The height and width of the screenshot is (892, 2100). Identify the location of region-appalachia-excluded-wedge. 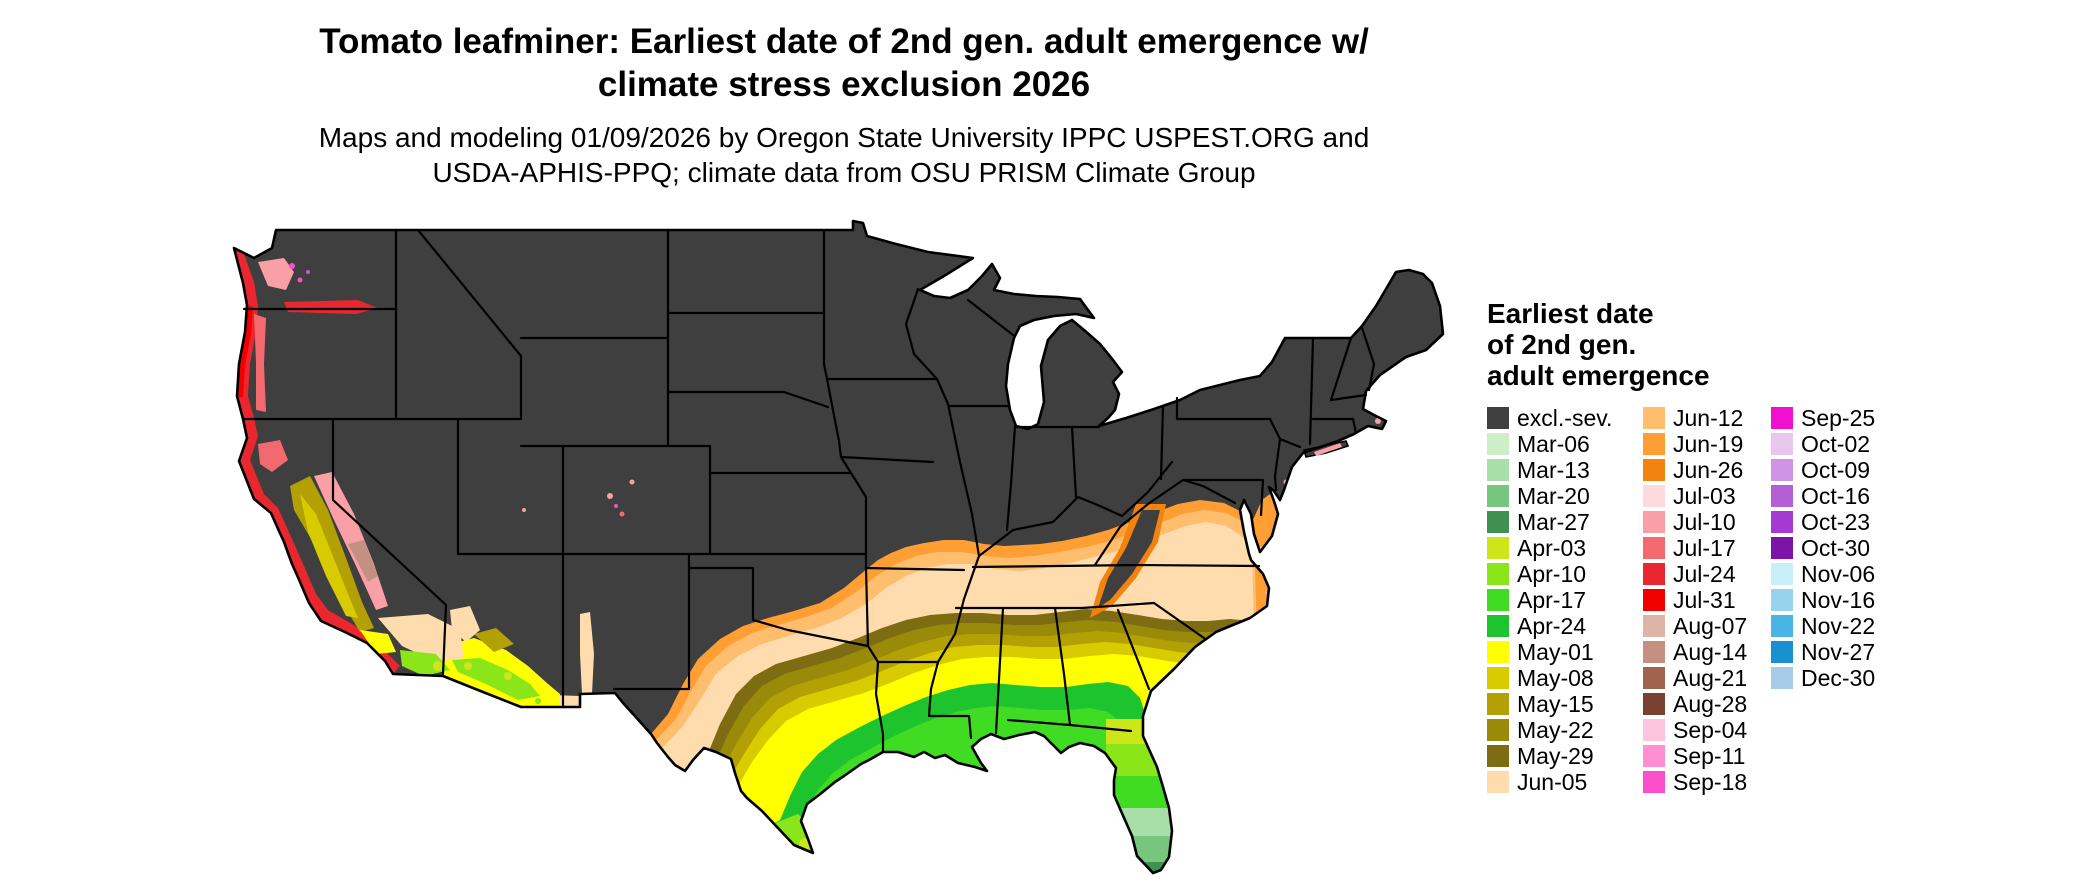
(1129, 559).